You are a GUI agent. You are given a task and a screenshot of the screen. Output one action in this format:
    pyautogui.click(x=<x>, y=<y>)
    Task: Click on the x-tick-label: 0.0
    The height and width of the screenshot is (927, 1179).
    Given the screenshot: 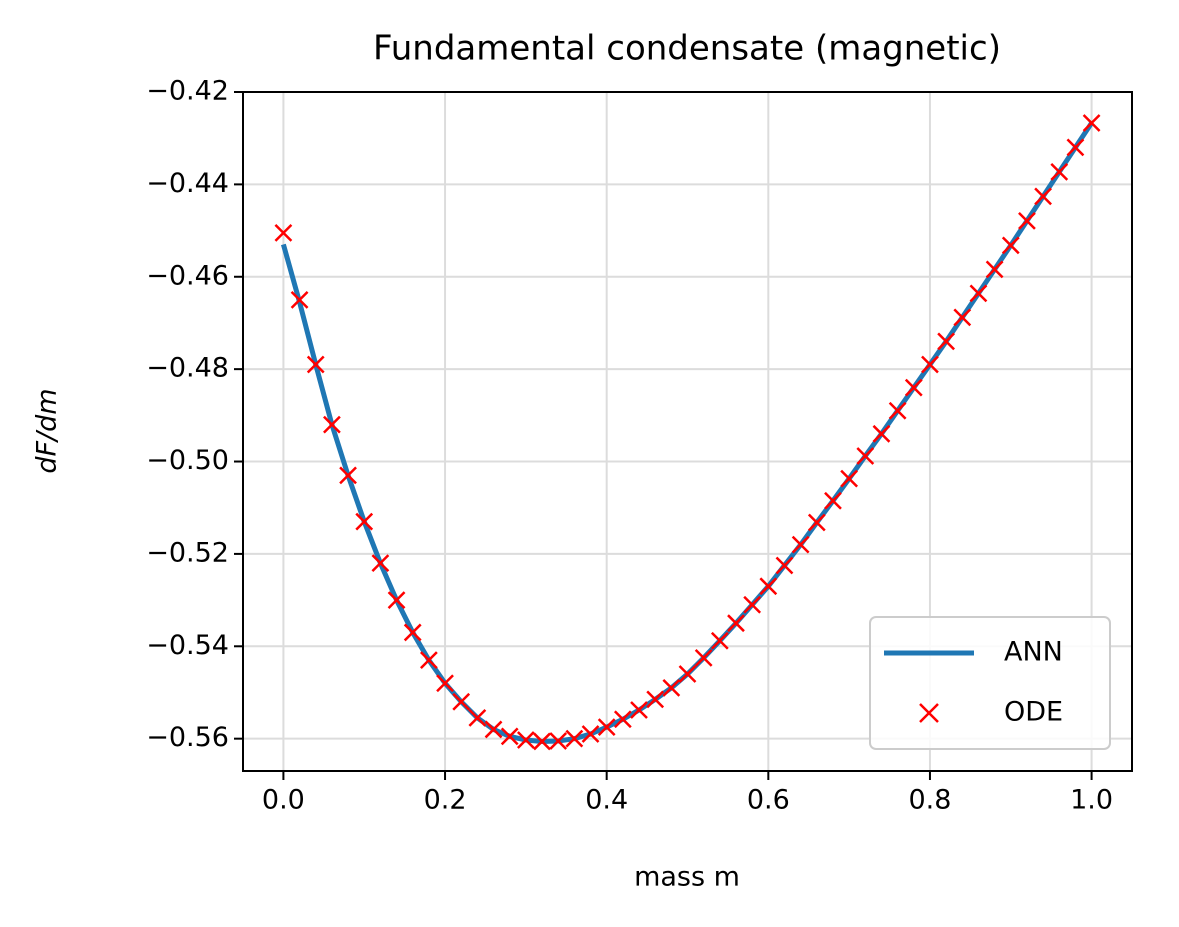 What is the action you would take?
    pyautogui.click(x=283, y=800)
    